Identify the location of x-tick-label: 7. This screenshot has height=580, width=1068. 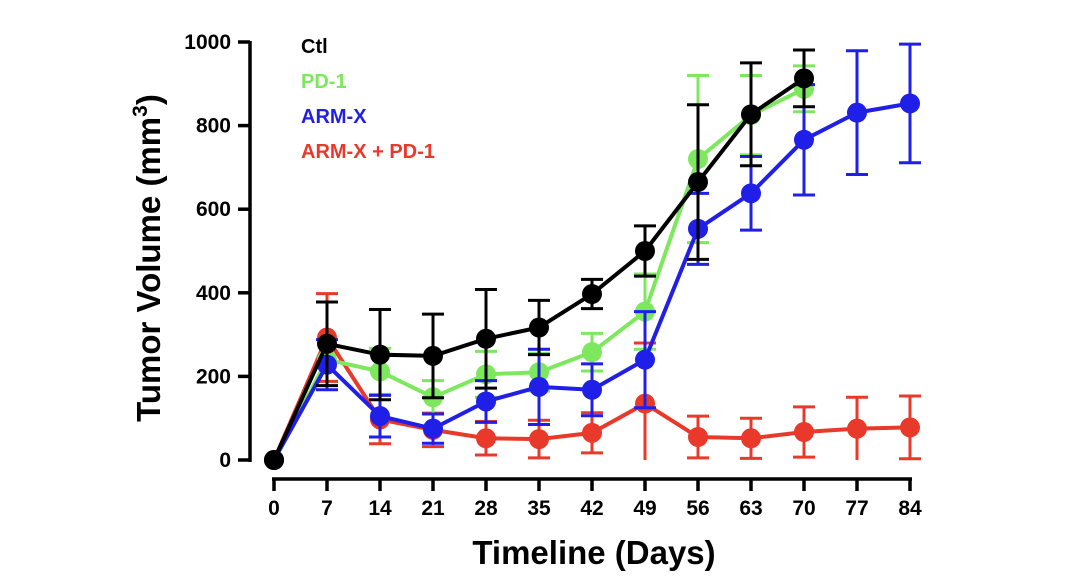
(327, 508).